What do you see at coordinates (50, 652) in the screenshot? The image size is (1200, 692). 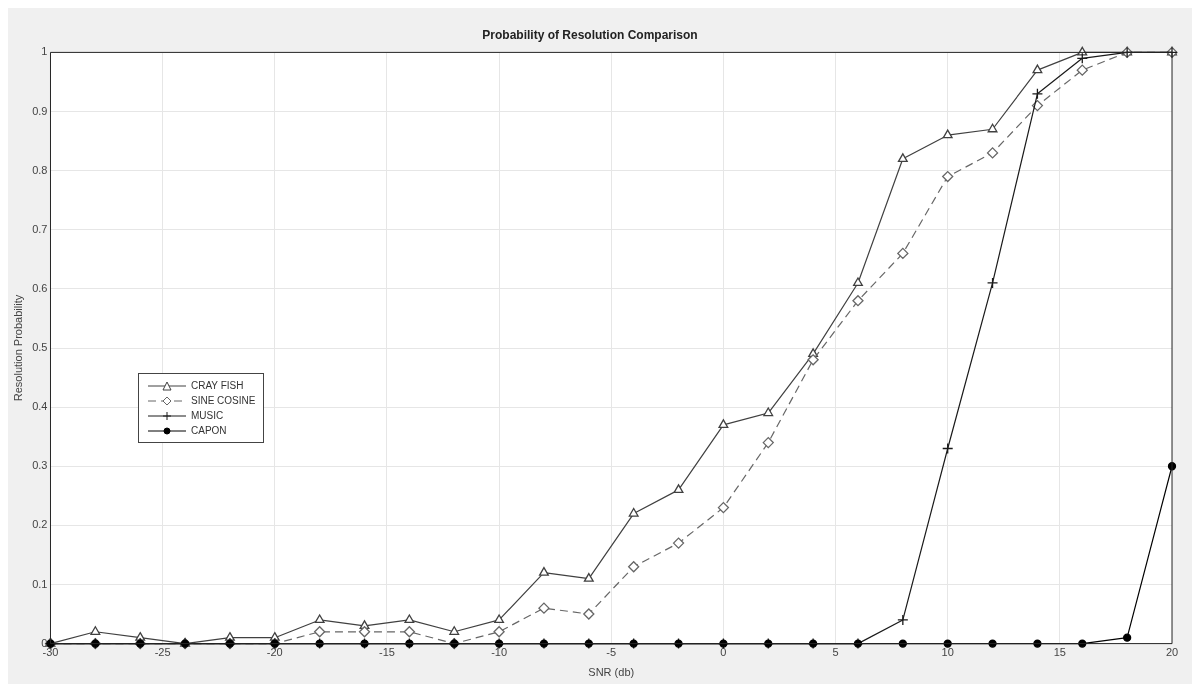 I see `x-tick-label: -30` at bounding box center [50, 652].